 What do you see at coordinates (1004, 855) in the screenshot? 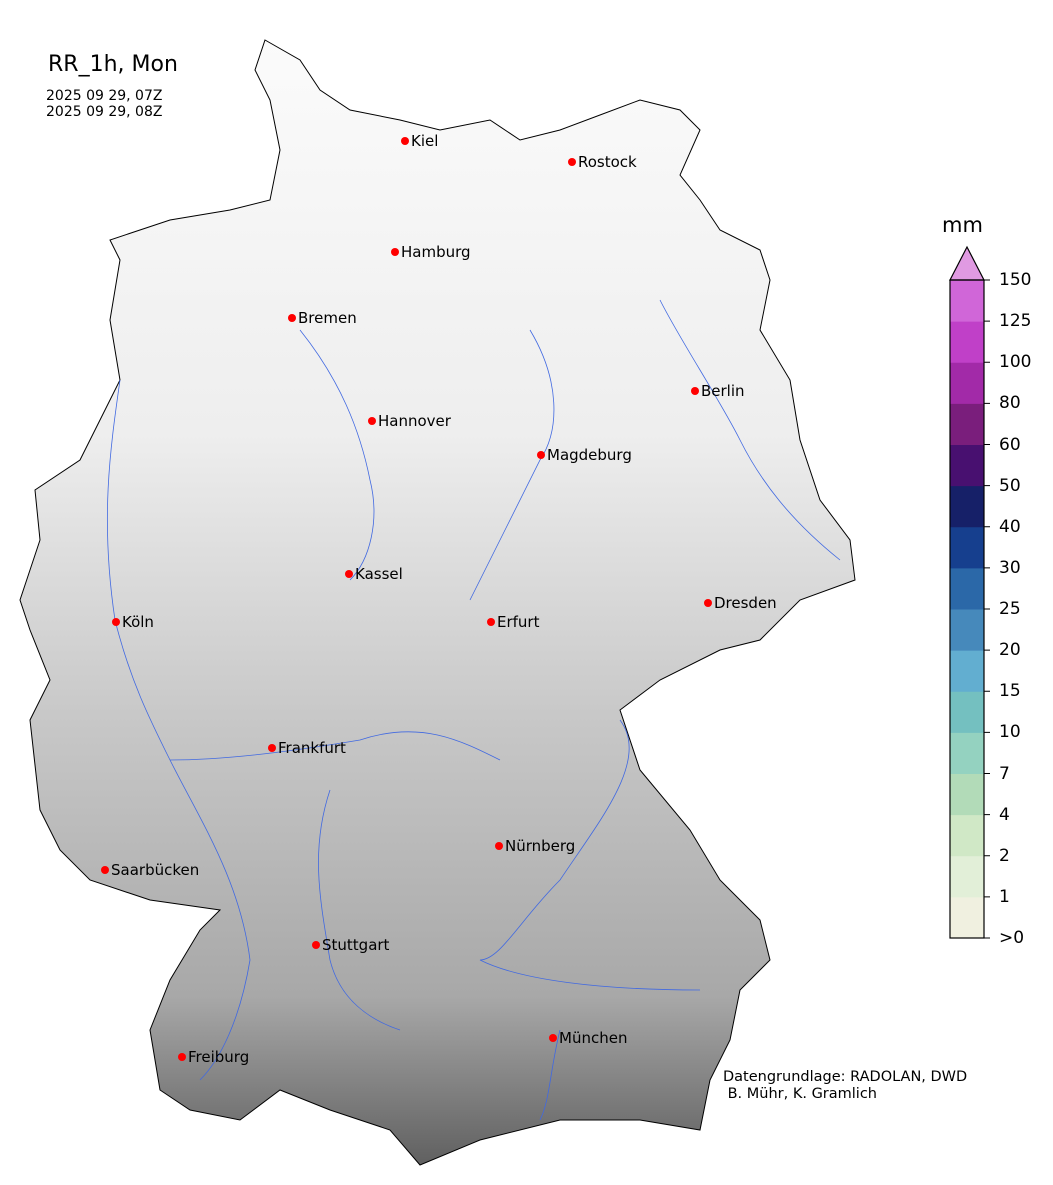
I see `colorbar-tick-label: 2` at bounding box center [1004, 855].